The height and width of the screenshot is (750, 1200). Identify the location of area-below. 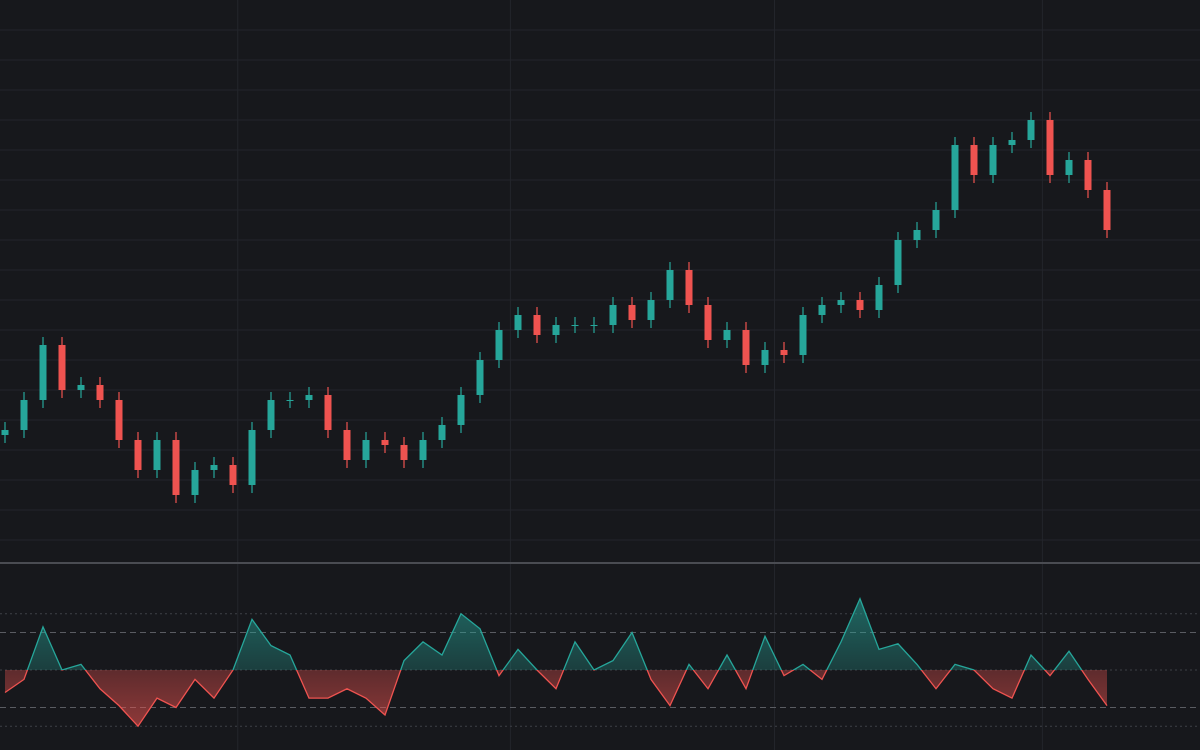
(556, 698).